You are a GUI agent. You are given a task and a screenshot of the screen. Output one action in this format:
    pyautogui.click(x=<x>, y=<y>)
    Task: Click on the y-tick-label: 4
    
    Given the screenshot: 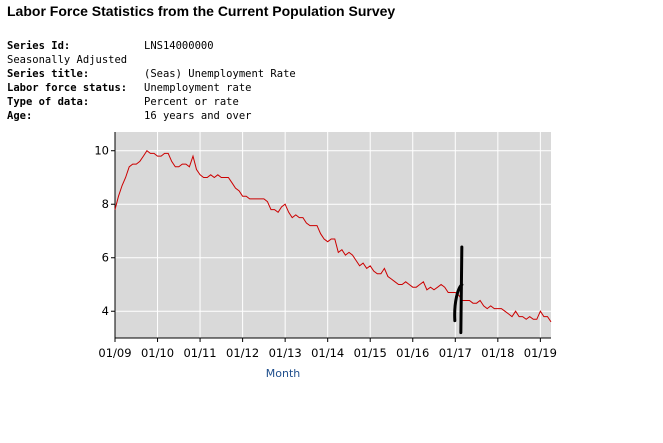 What is the action you would take?
    pyautogui.click(x=105, y=311)
    